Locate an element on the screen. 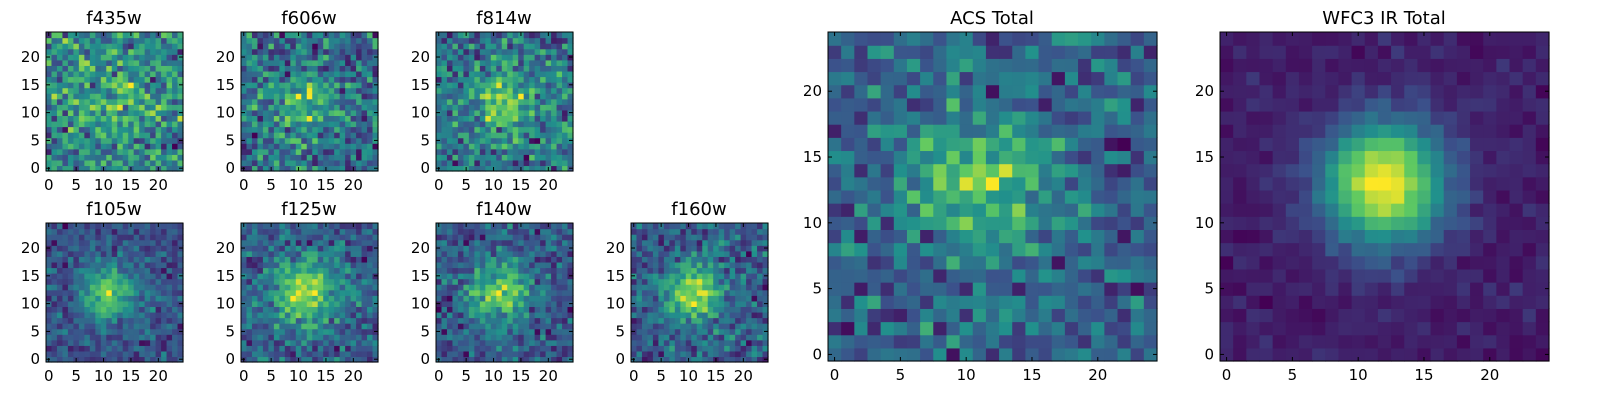  y-tick-label: 0 is located at coordinates (620, 359).